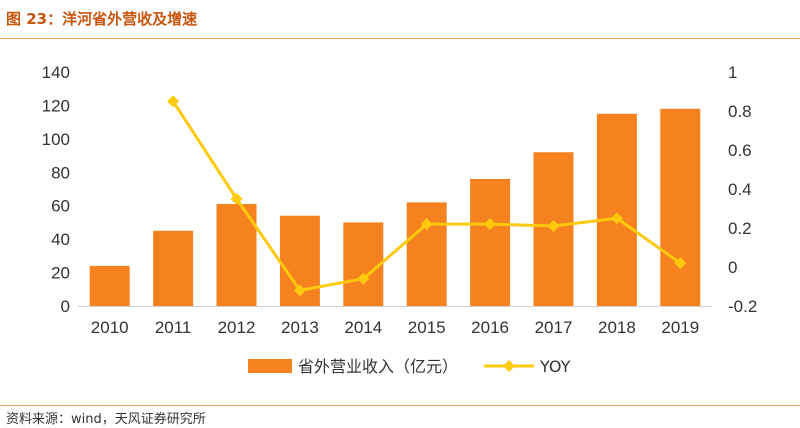  I want to click on legend-bar-label: 省外营业收入（亿元）, so click(378, 366).